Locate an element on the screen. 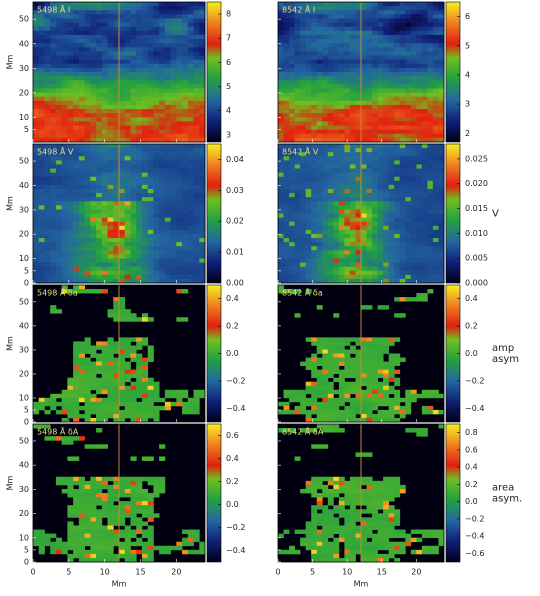 The height and width of the screenshot is (596, 540). y-tick-label: 50 is located at coordinates (24, 19).